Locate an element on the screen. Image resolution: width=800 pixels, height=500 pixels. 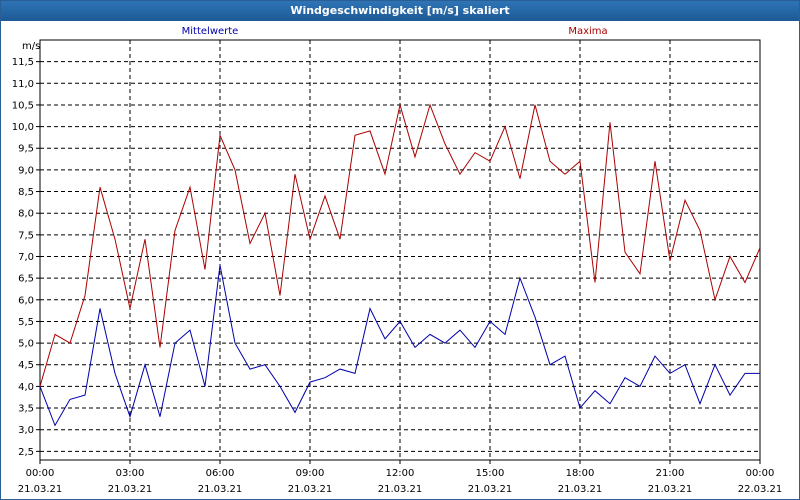
x-tick-time: 21:00 is located at coordinates (670, 473).